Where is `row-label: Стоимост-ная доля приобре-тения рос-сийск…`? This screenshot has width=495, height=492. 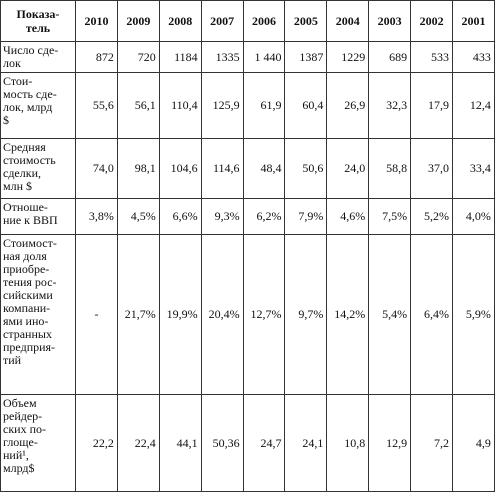
row-label: Стоимост-ная доля приобре-тения рос-сийск… is located at coordinates (38, 314).